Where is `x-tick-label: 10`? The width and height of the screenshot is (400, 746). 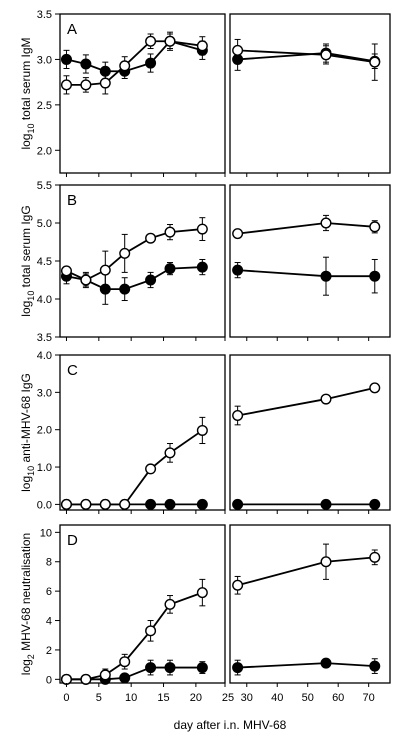
x-tick-label: 10 is located at coordinates (131, 698).